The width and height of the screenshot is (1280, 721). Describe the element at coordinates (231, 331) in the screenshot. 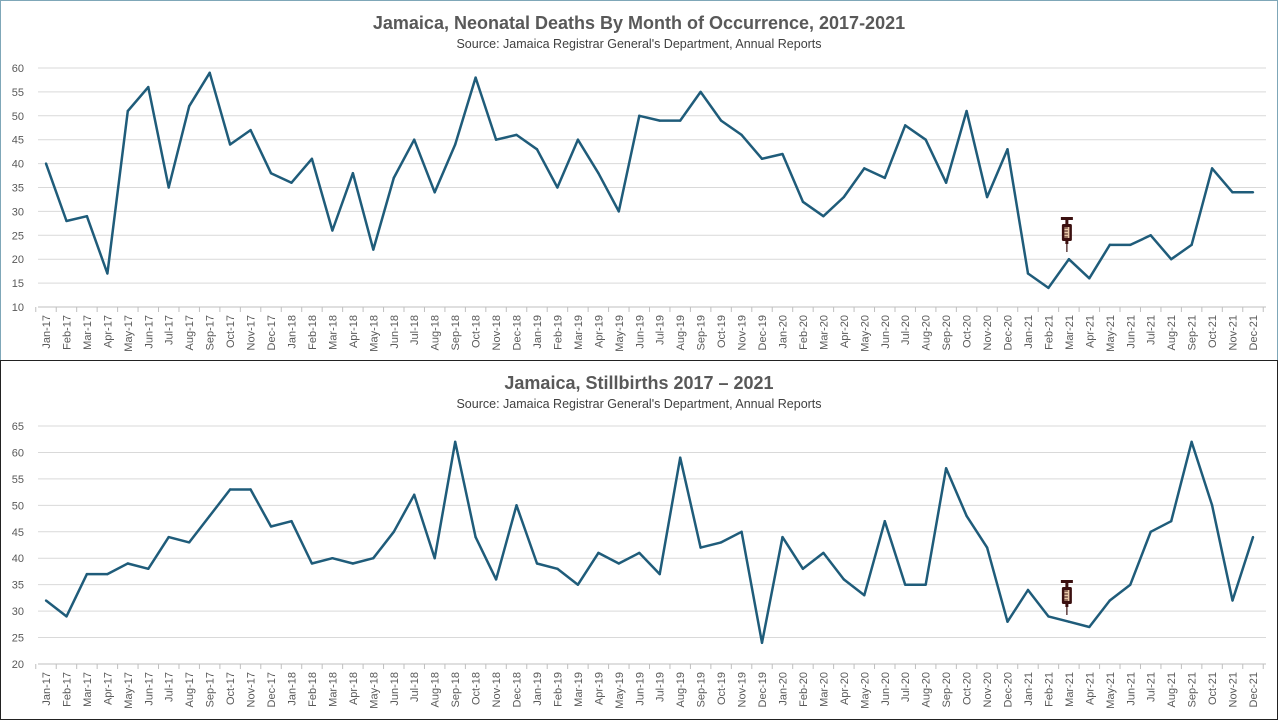

I see `x-tick-label: Oct-17` at that location.